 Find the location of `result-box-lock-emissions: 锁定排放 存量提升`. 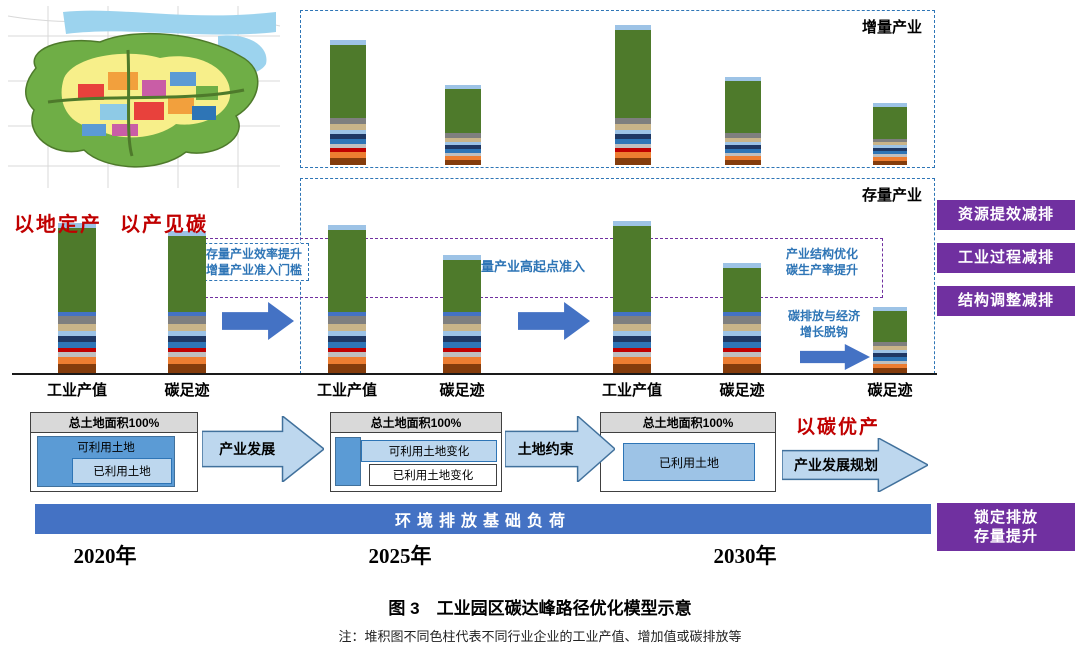

result-box-lock-emissions: 锁定排放 存量提升 is located at coordinates (1006, 527).